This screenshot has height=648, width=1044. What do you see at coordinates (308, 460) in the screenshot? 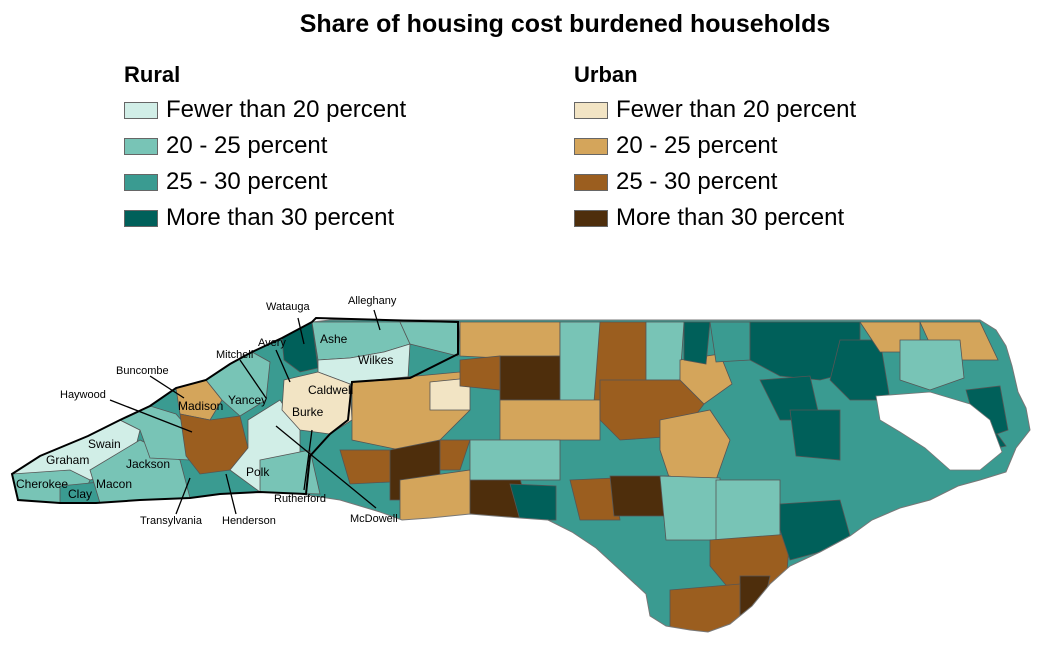
I see `arrow-rutherford` at bounding box center [308, 460].